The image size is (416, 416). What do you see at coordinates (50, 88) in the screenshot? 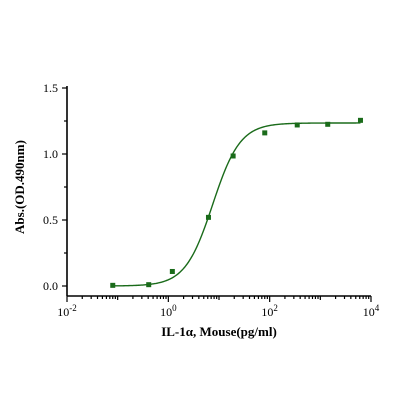
I see `y-tick-label: 1.5` at bounding box center [50, 88].